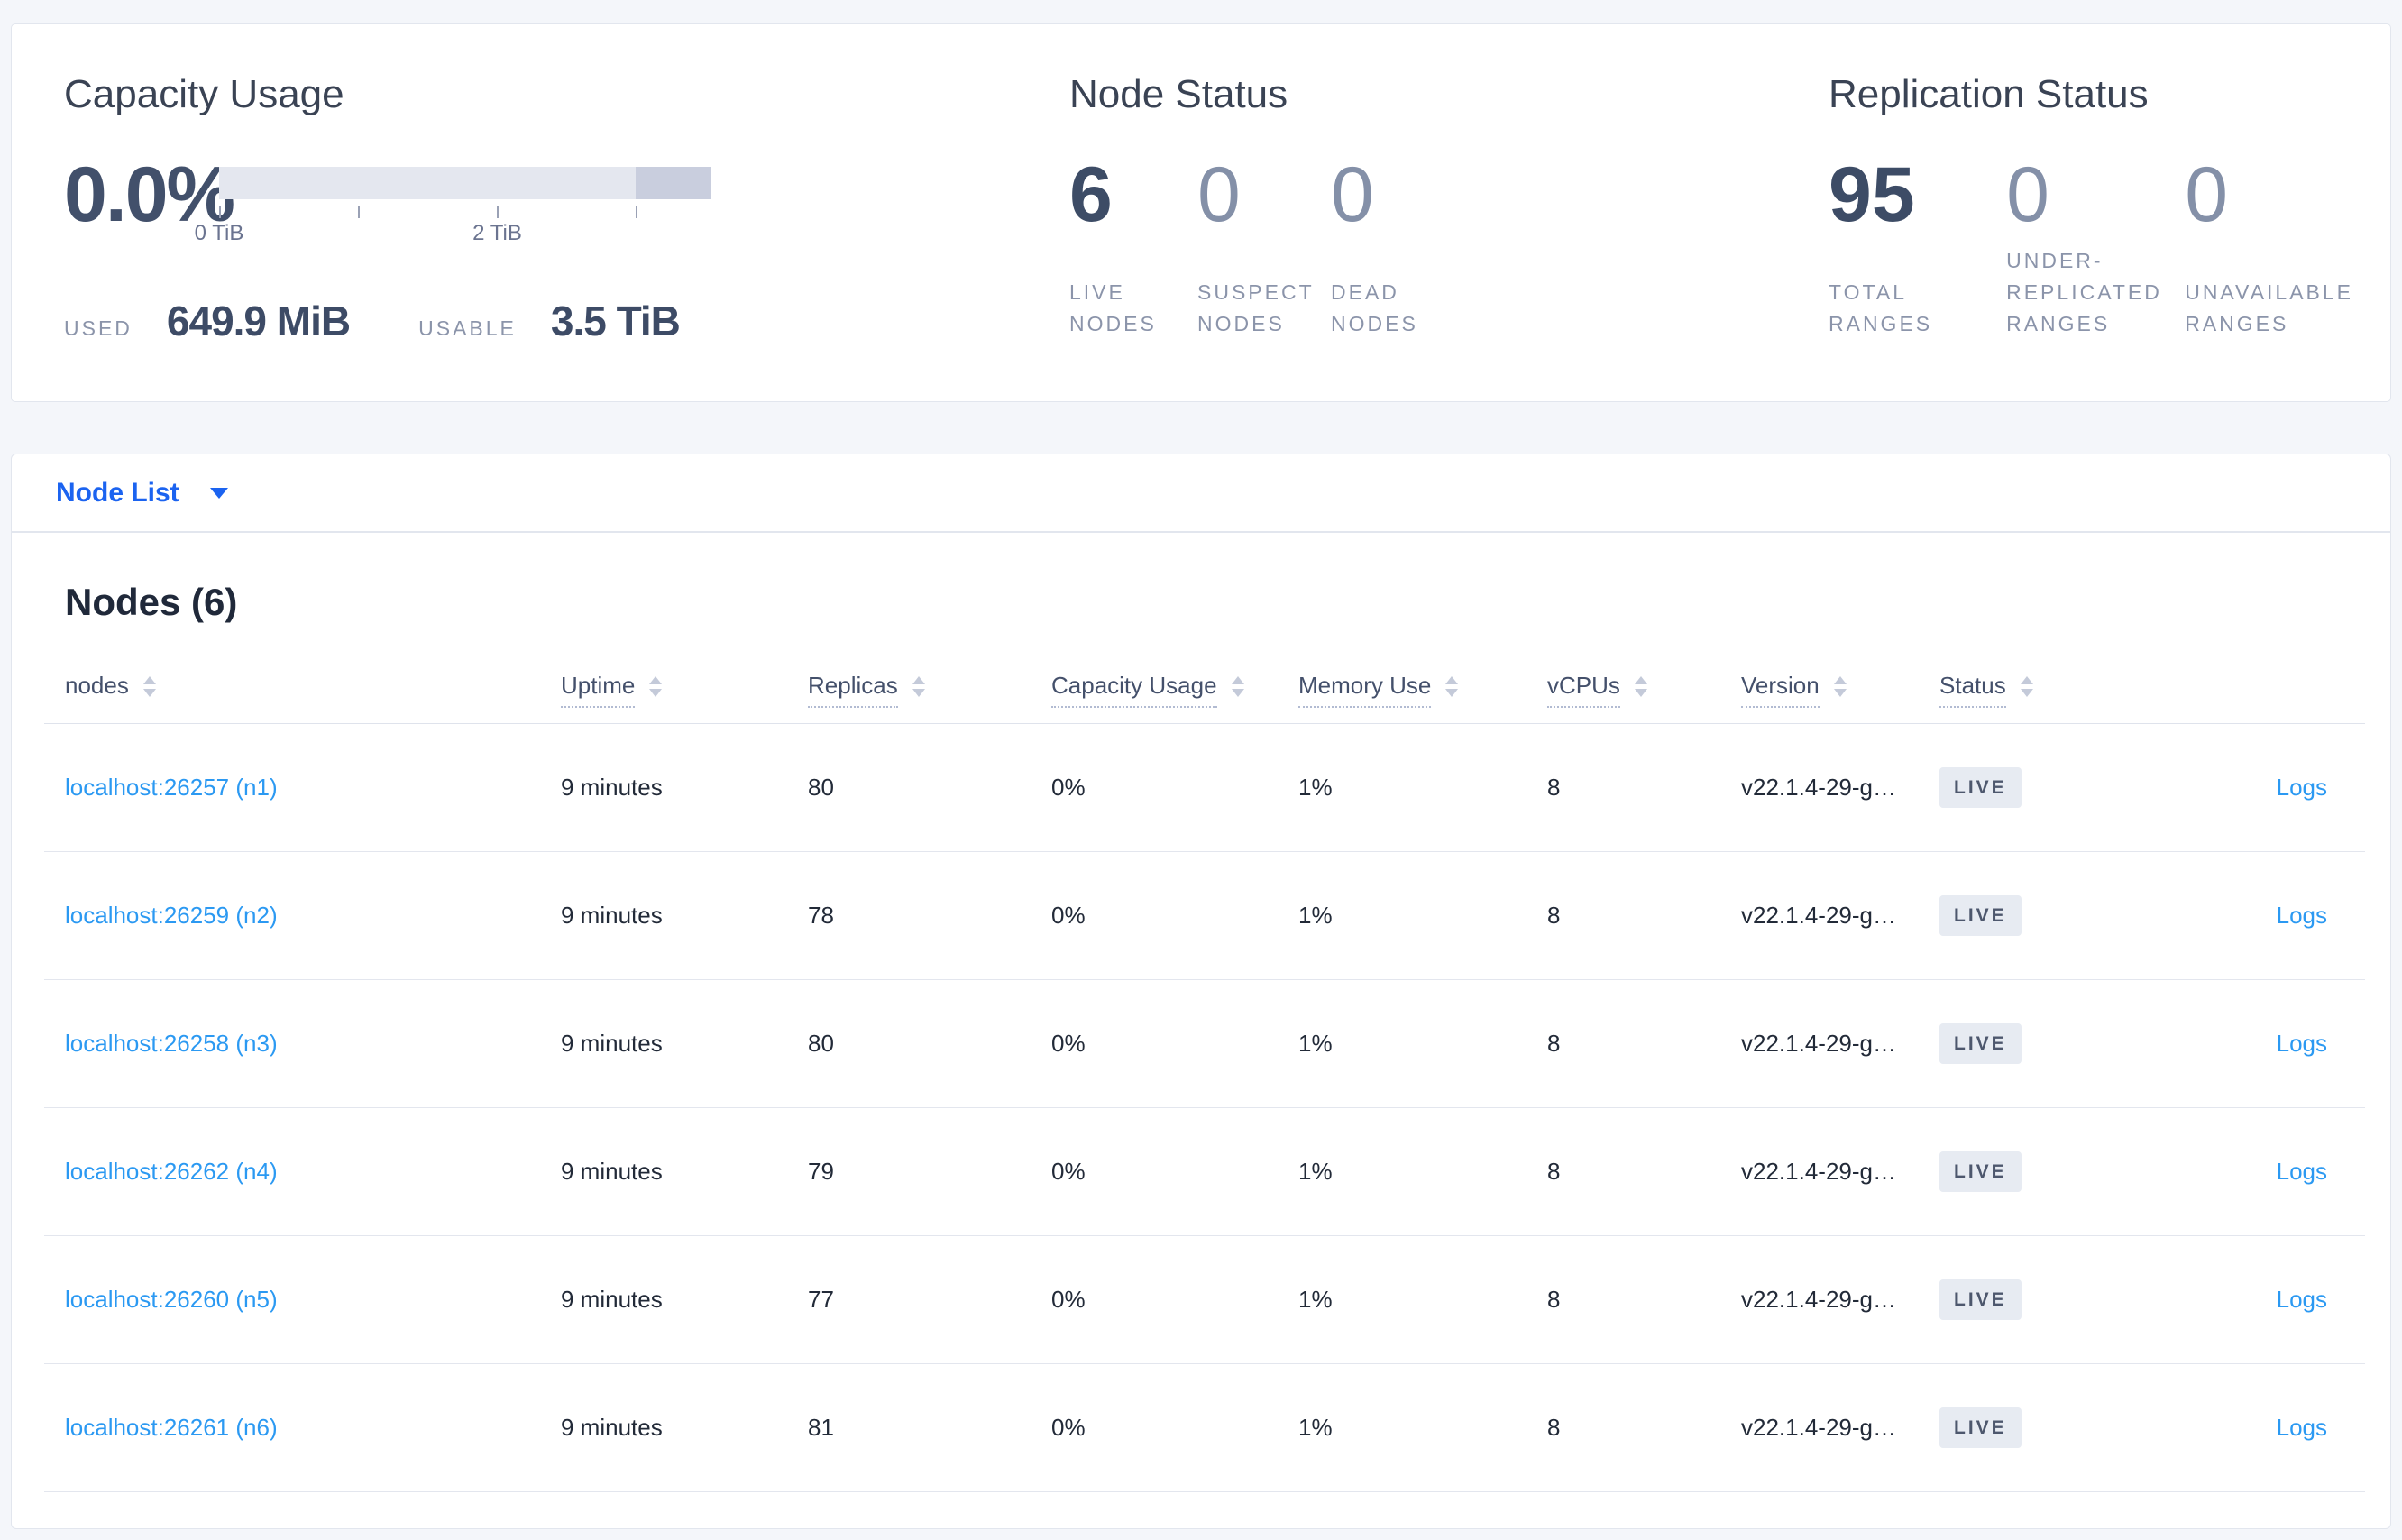  Describe the element at coordinates (1256, 307) in the screenshot. I see `stat-label: SUSPECT NODES` at that location.